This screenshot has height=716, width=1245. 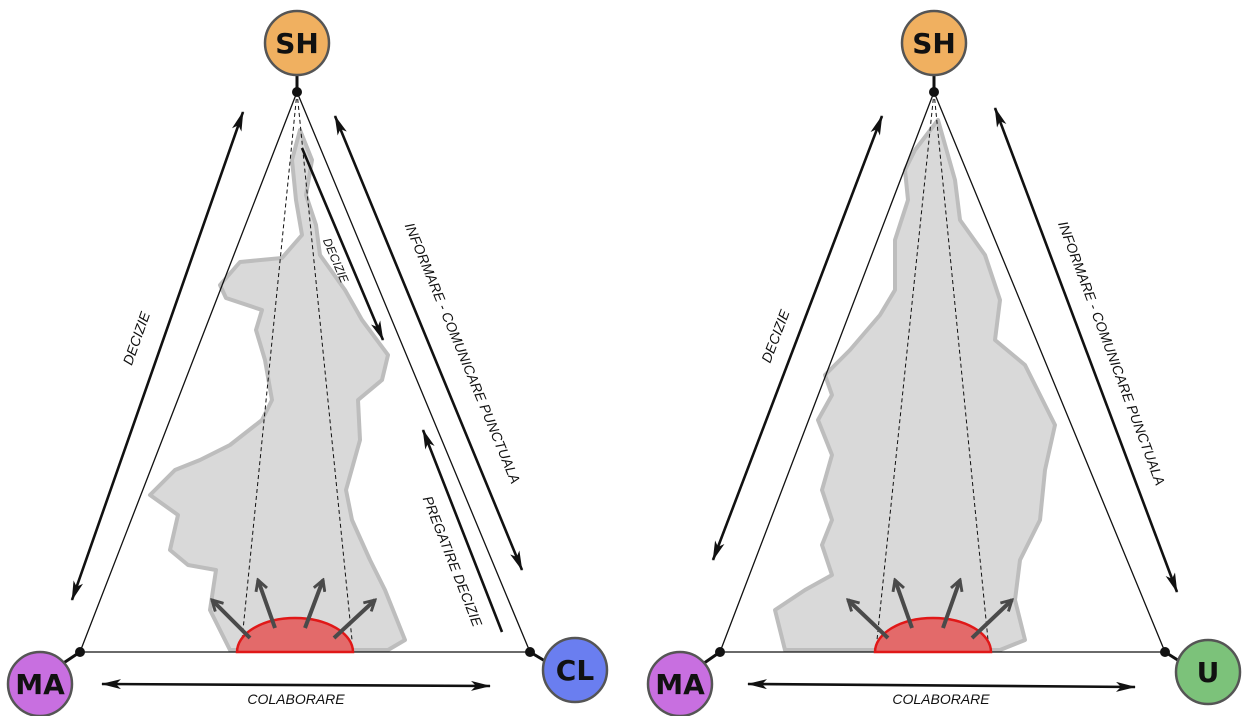 I want to click on node-u: U, so click(x=1208, y=672).